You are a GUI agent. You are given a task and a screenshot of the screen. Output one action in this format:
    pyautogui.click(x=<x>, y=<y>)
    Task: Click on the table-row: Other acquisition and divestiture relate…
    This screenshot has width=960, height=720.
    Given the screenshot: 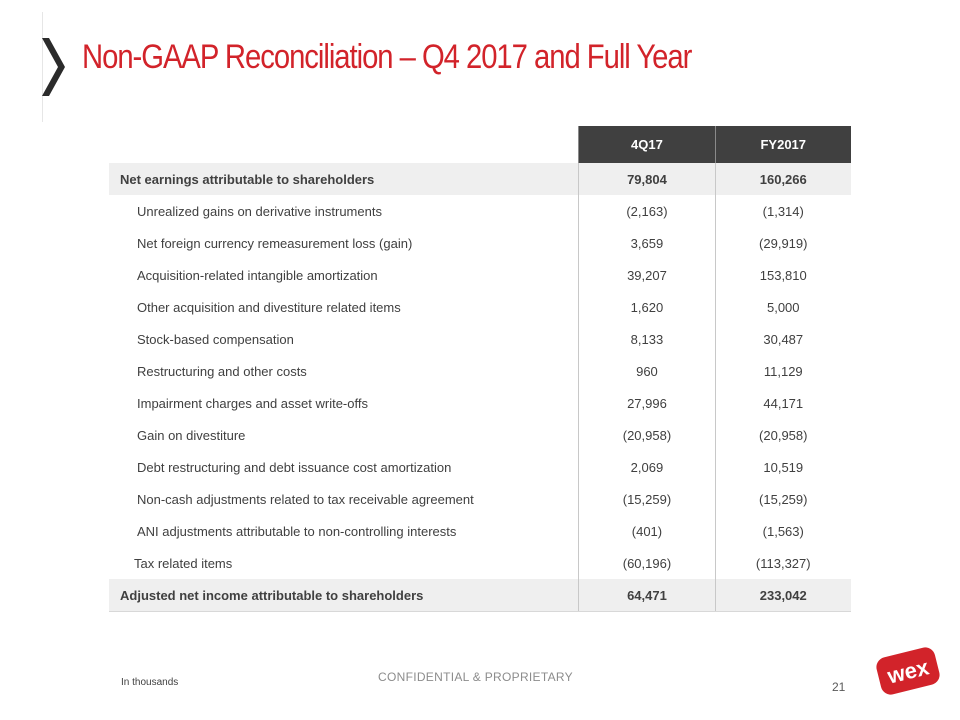 What is the action you would take?
    pyautogui.click(x=480, y=307)
    